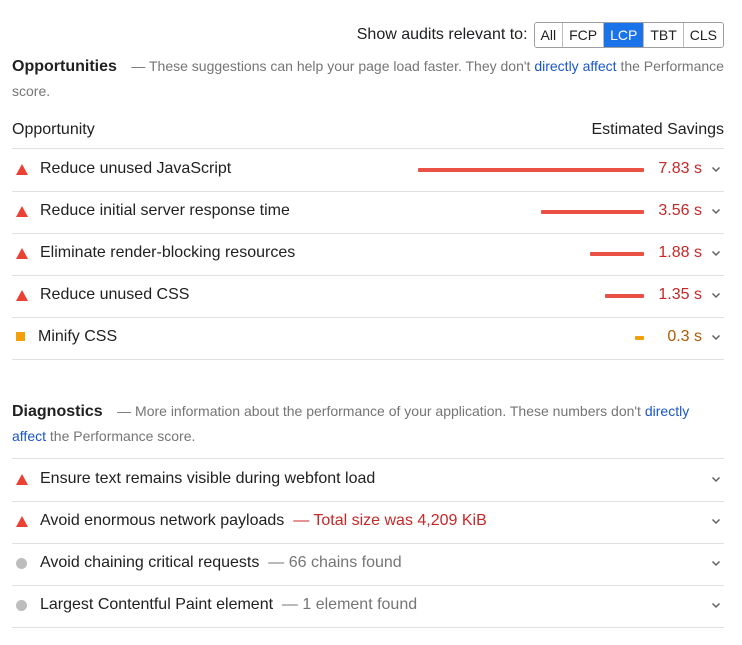 This screenshot has height=645, width=742. What do you see at coordinates (157, 604) in the screenshot?
I see `diagnostic-title: Largest Contentful Paint element` at bounding box center [157, 604].